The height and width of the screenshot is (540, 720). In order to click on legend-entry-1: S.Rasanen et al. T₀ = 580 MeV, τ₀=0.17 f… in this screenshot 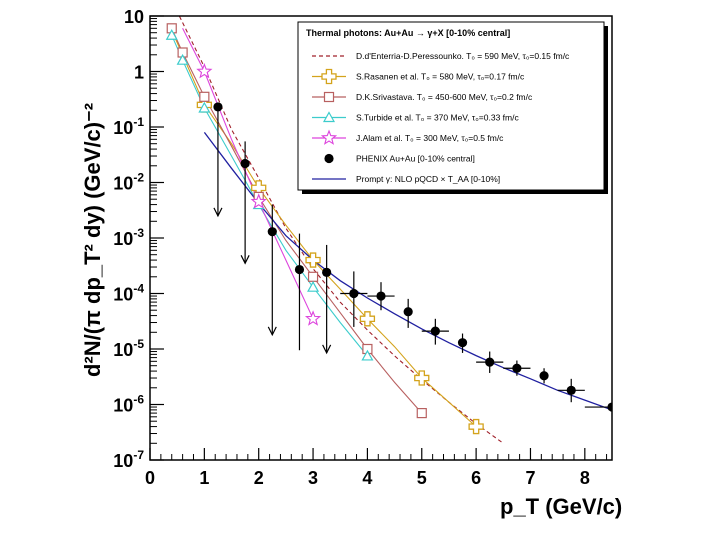, I will do `click(418, 76)`.